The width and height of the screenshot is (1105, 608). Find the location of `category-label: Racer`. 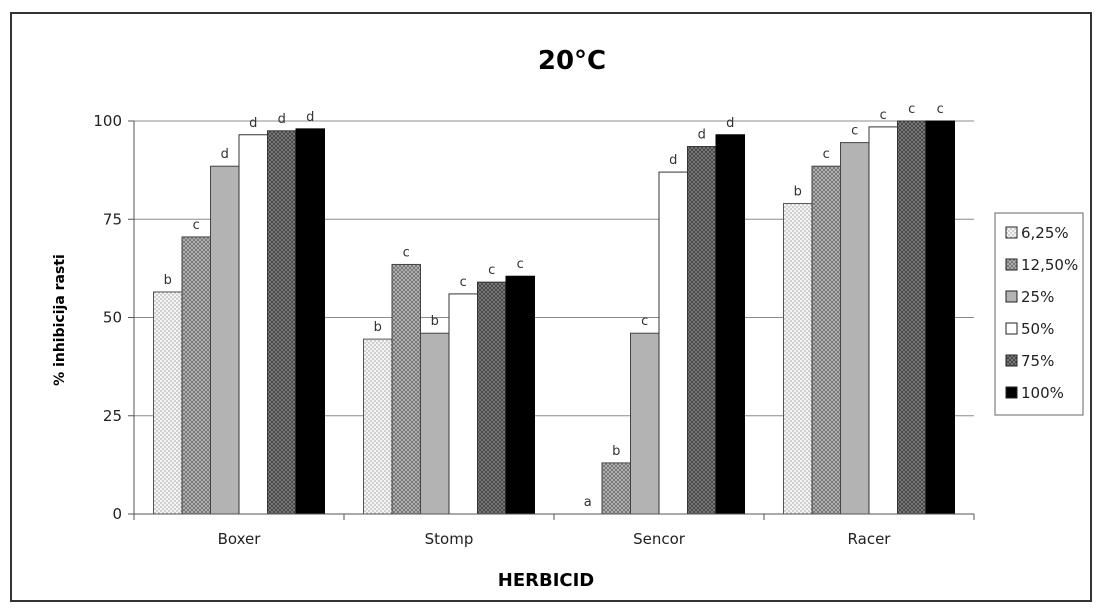

category-label: Racer is located at coordinates (870, 539).